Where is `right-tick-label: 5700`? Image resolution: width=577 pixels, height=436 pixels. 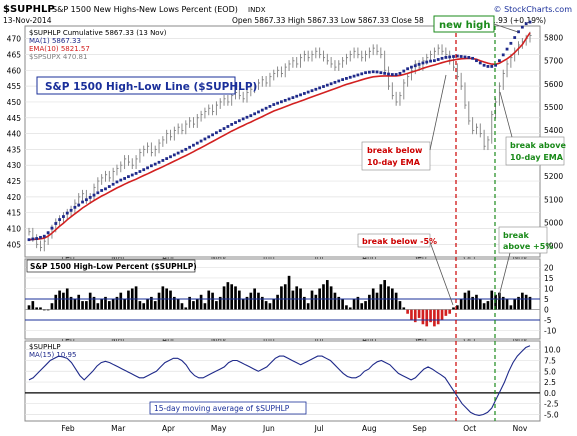
right-tick-label: 5700 is located at coordinates (553, 61).